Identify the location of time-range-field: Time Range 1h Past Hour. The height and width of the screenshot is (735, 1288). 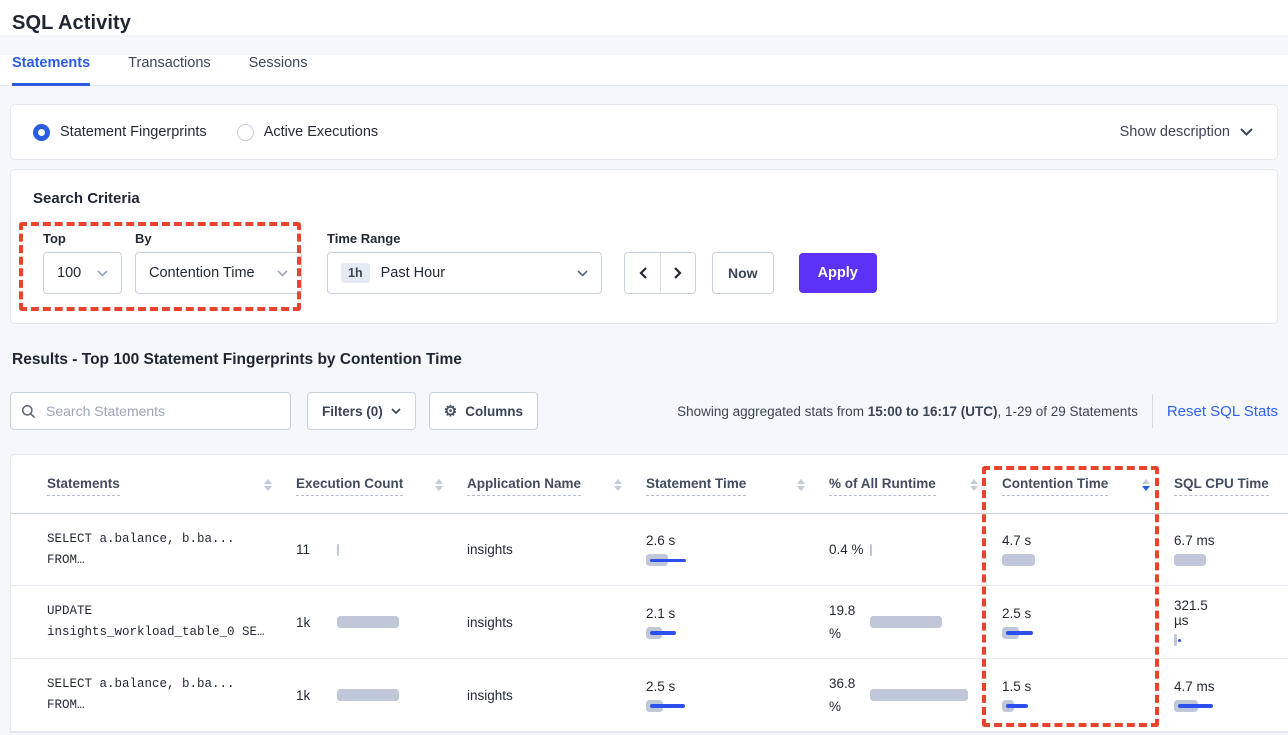
(464, 262).